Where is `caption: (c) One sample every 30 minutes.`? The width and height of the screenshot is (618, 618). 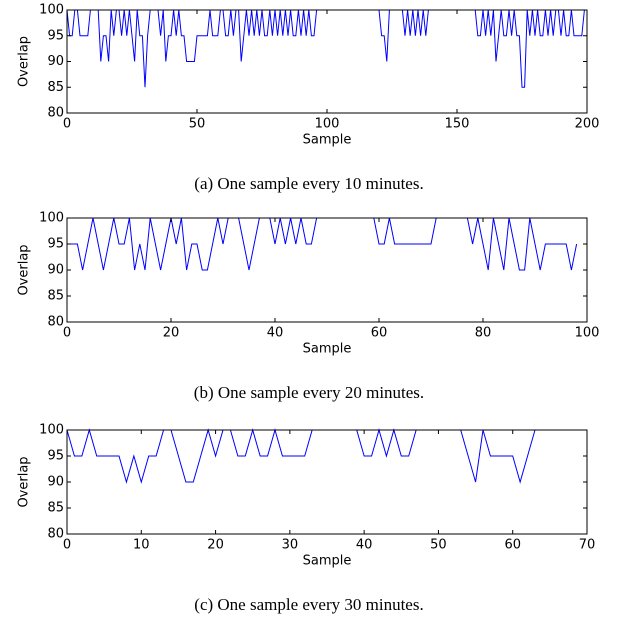
caption: (c) One sample every 30 minutes. is located at coordinates (308, 604).